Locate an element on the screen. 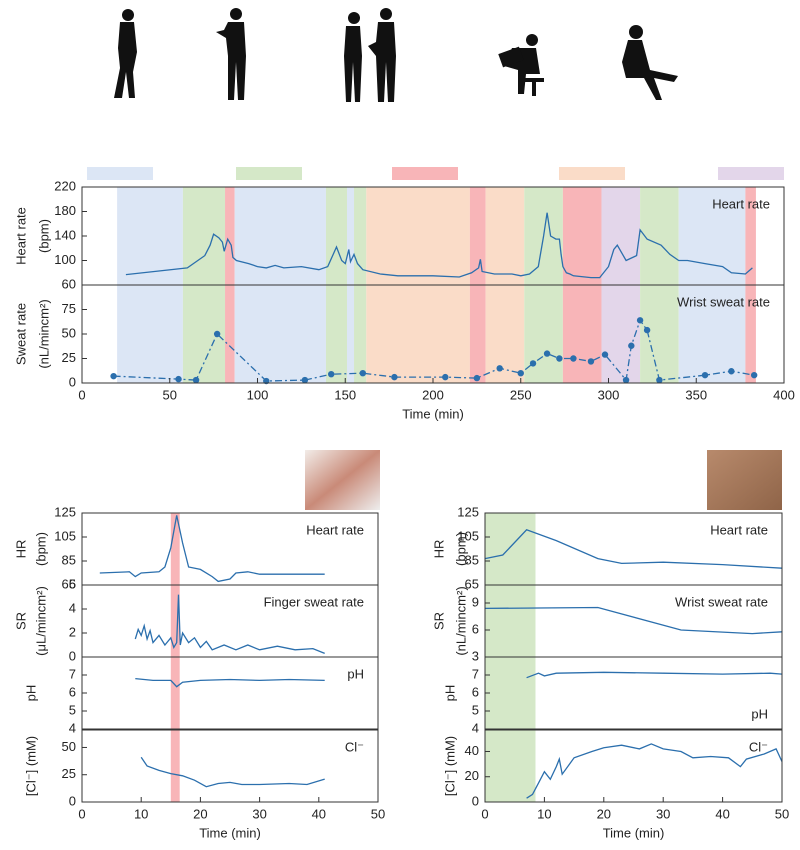 Image resolution: width=800 pixels, height=850 pixels. x-tick-label: 0 is located at coordinates (81, 813).